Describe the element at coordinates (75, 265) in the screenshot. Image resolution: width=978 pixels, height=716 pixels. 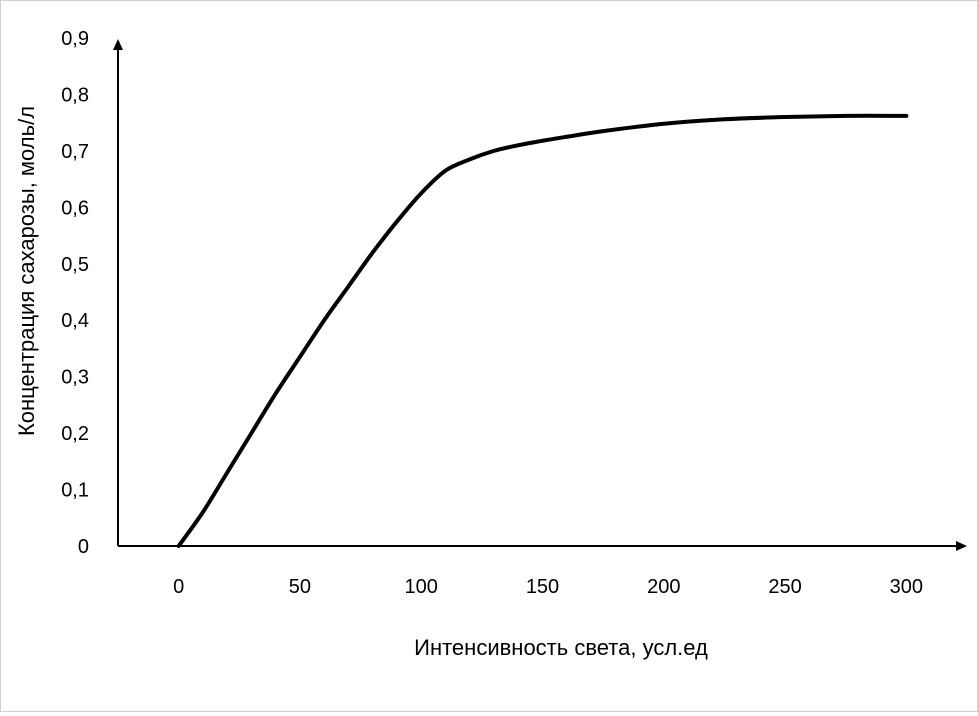
I see `y-tick-label: 0,5` at that location.